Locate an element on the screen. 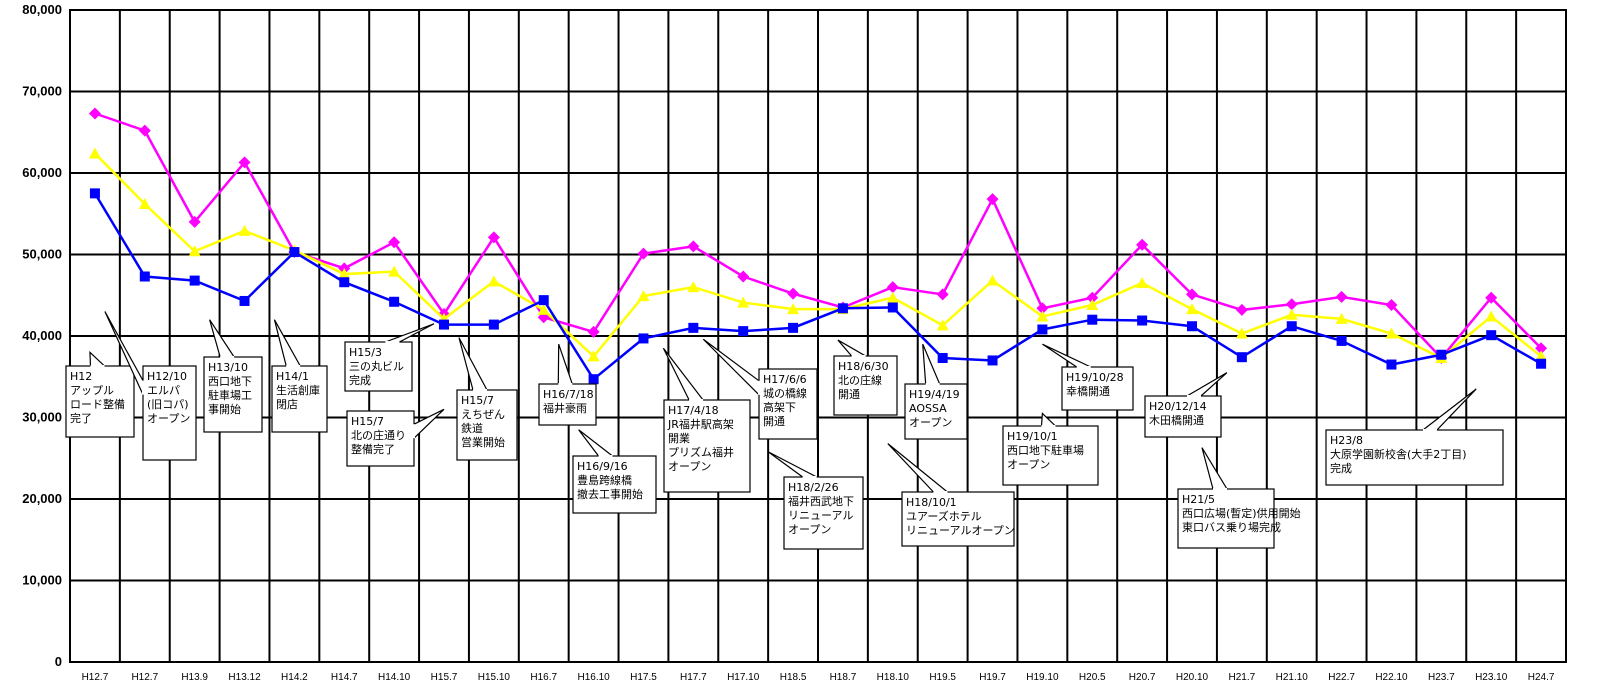  callout-text: H14/1 is located at coordinates (292, 376).